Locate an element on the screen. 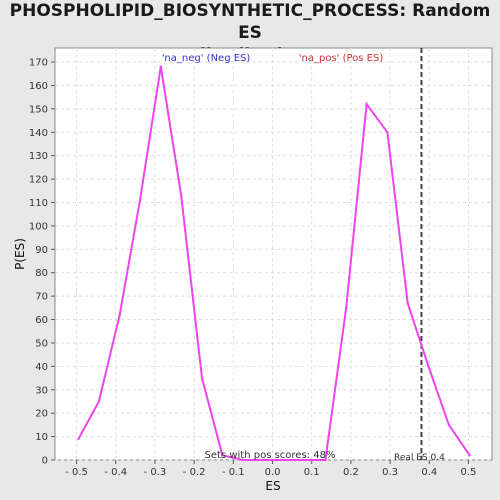  x-axis-label: ES is located at coordinates (272, 486).